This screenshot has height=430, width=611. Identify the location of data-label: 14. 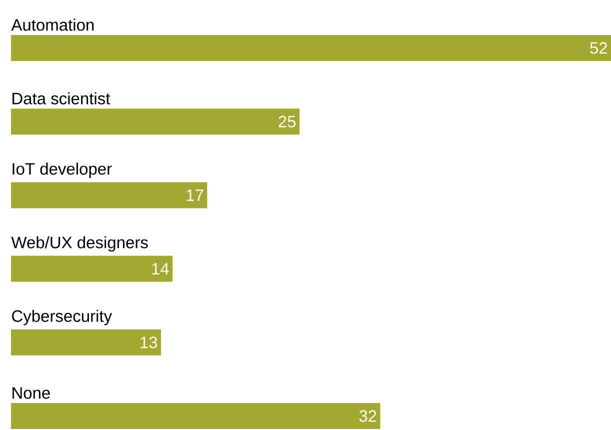
(160, 268).